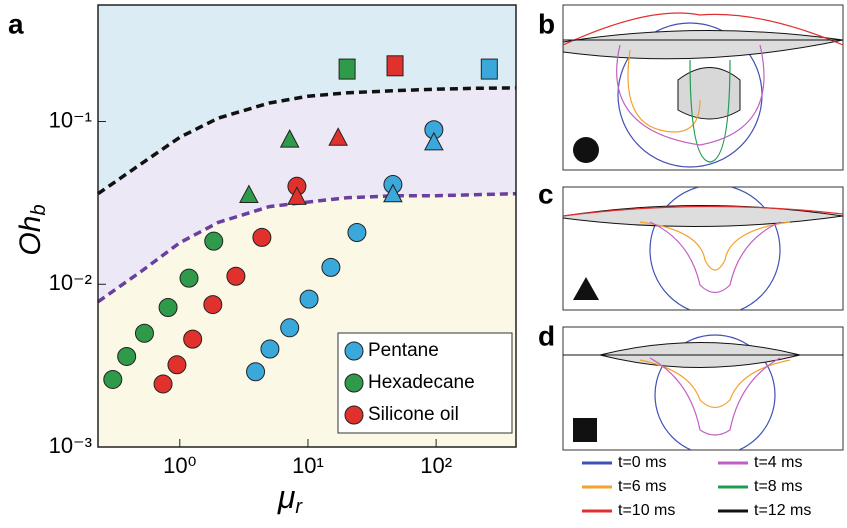 This screenshot has height=528, width=847. I want to click on y-tick-label: 10⁻¹, so click(70, 119).